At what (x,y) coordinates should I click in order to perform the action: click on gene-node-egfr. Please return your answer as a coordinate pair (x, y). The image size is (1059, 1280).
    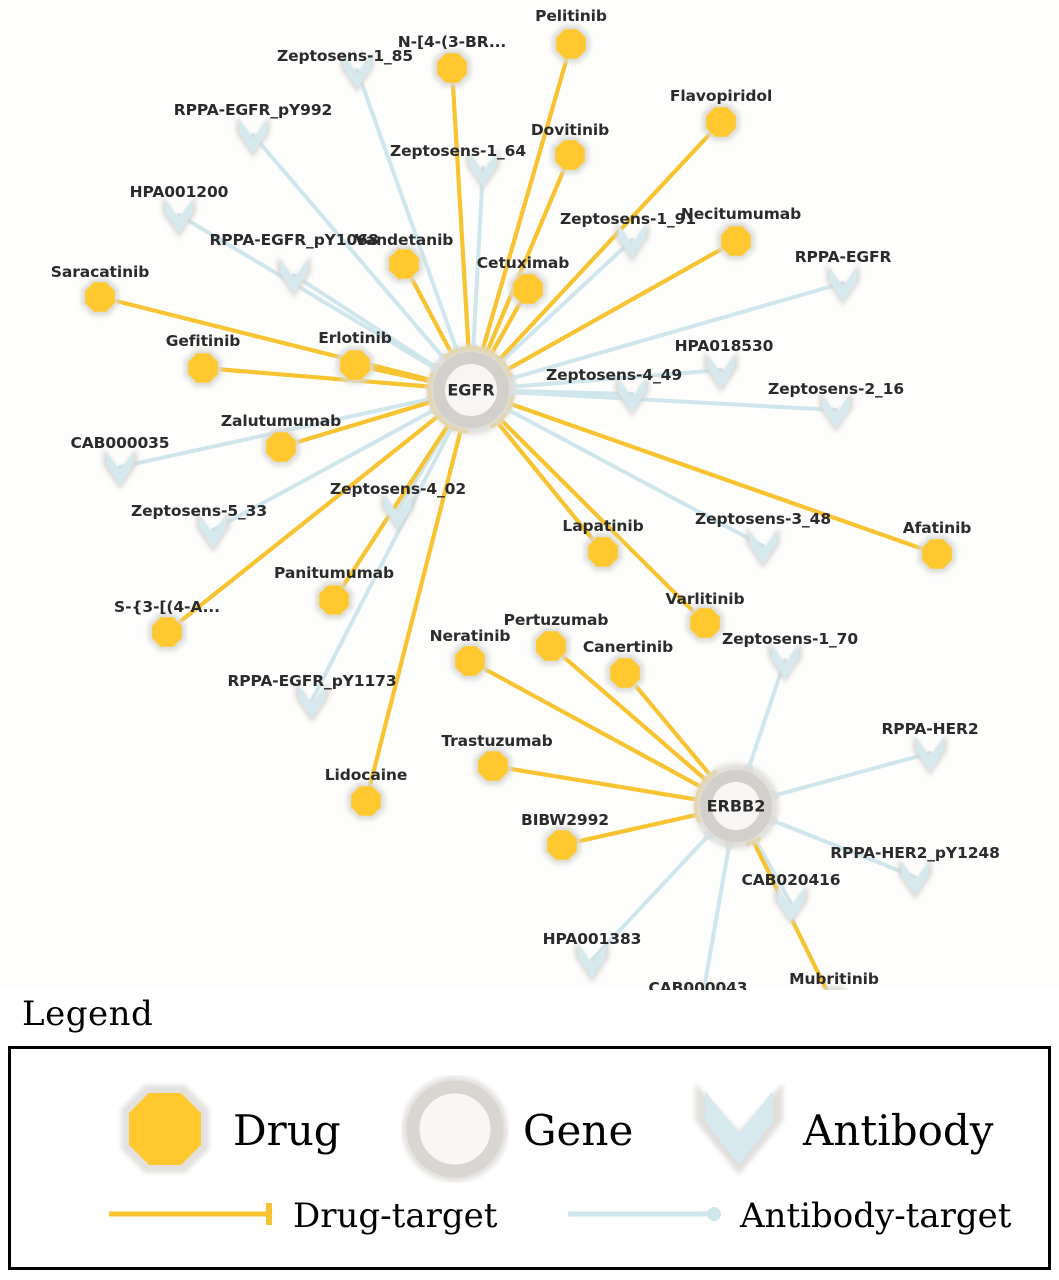
    Looking at the image, I should click on (471, 390).